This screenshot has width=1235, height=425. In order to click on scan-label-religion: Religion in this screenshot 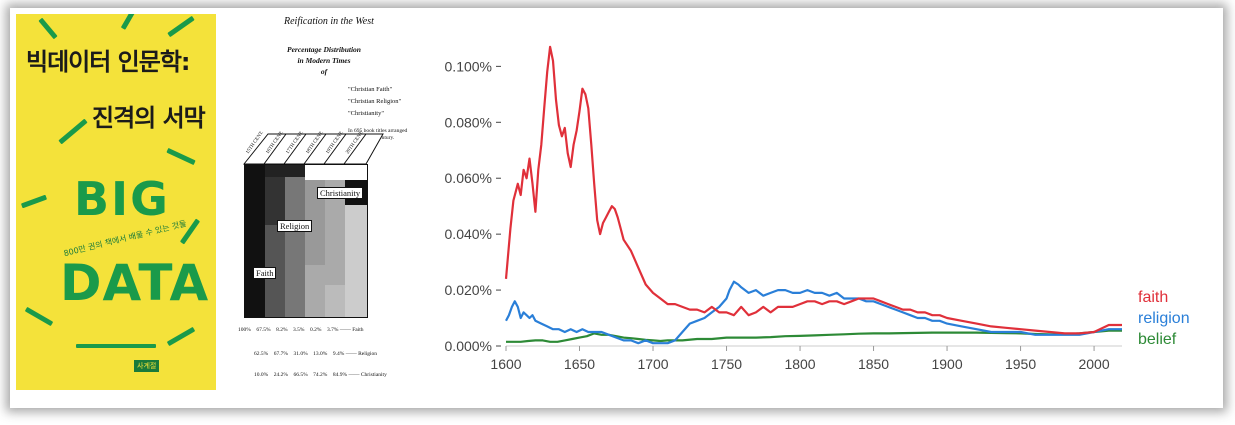, I will do `click(295, 226)`.